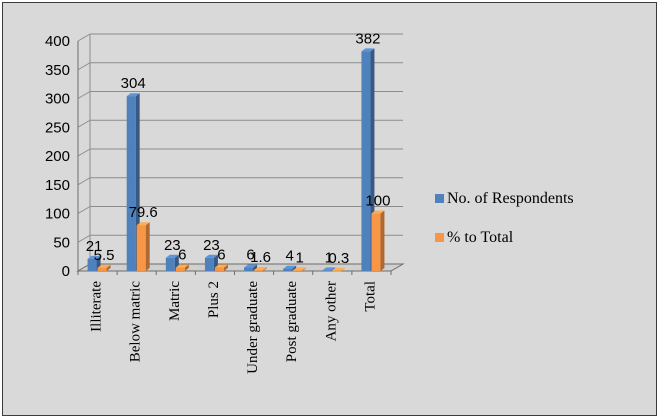 The image size is (662, 419). Describe the element at coordinates (338, 258) in the screenshot. I see `data-label-percent: 0.3` at that location.